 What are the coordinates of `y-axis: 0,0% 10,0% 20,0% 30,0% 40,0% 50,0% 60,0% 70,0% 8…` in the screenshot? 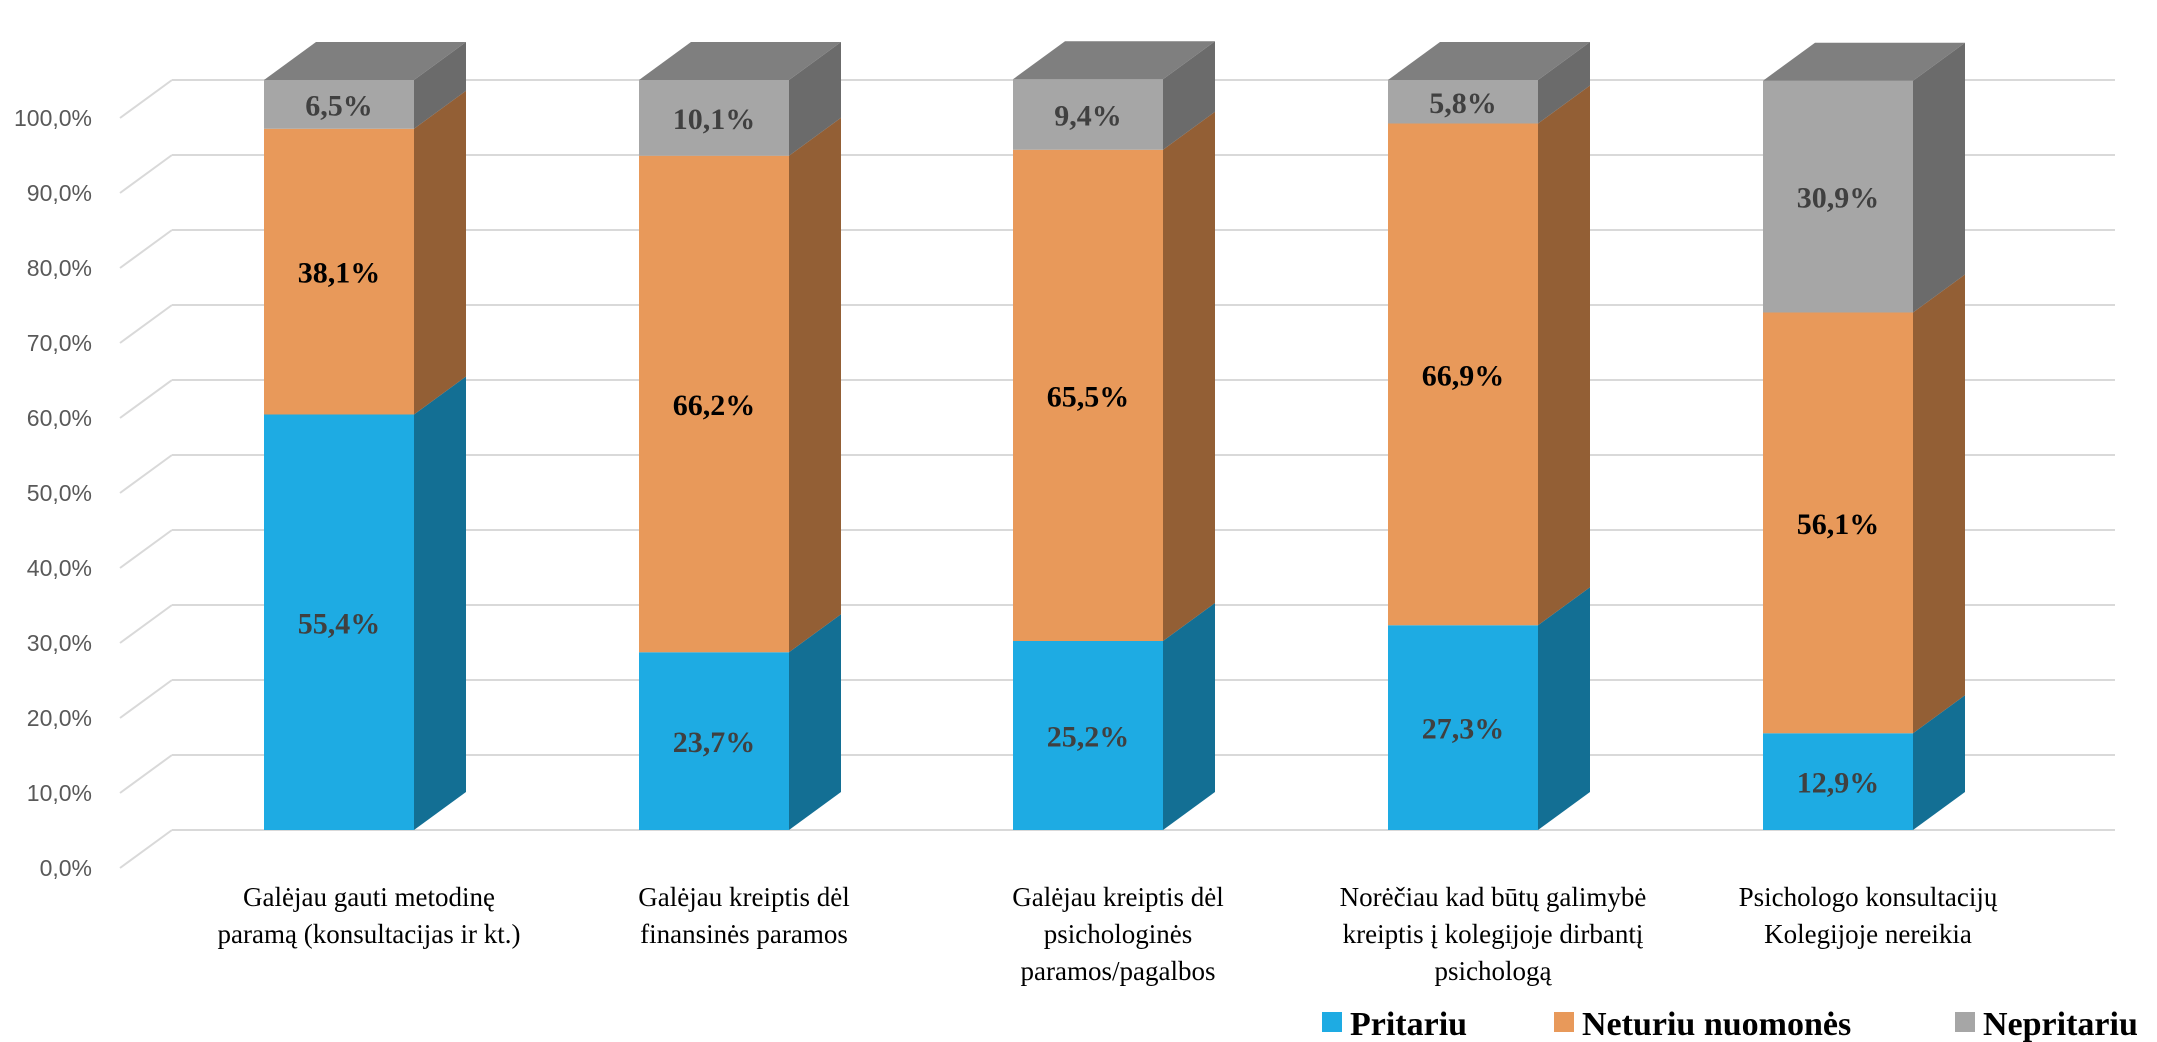 It's located at (53, 493).